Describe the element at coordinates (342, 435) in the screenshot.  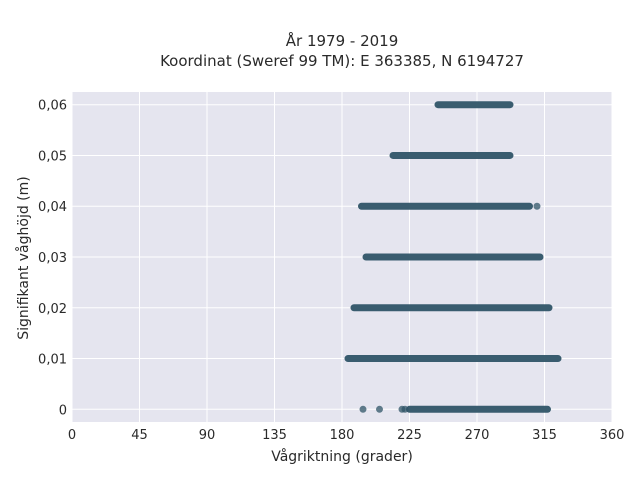
I see `x-tick-label: 180` at that location.